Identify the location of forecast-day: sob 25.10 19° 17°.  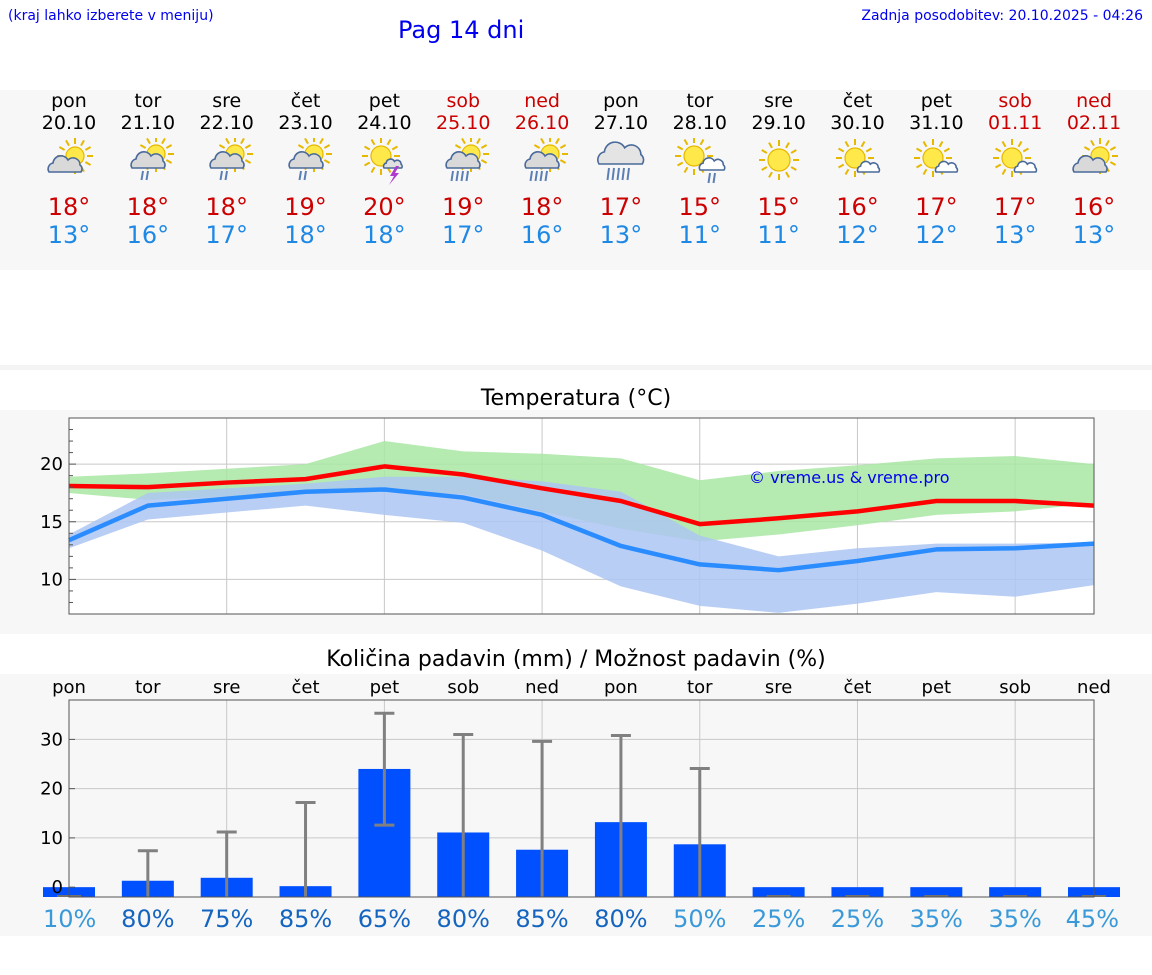
(463, 169).